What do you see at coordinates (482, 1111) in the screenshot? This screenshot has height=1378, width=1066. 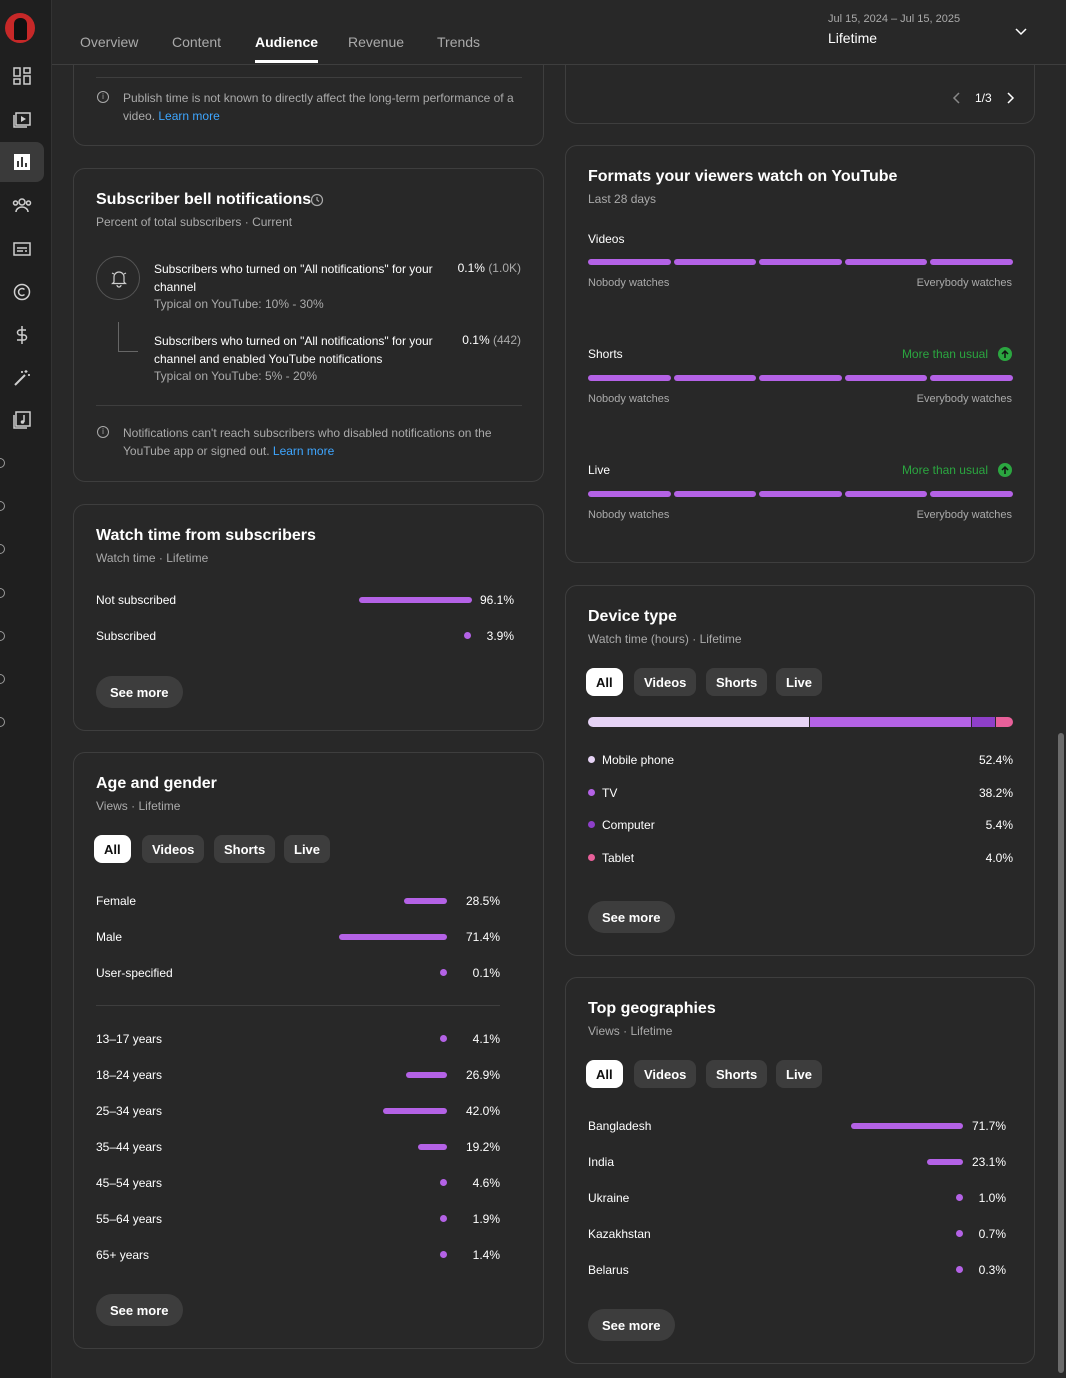 I see `row-value: 42.0%` at bounding box center [482, 1111].